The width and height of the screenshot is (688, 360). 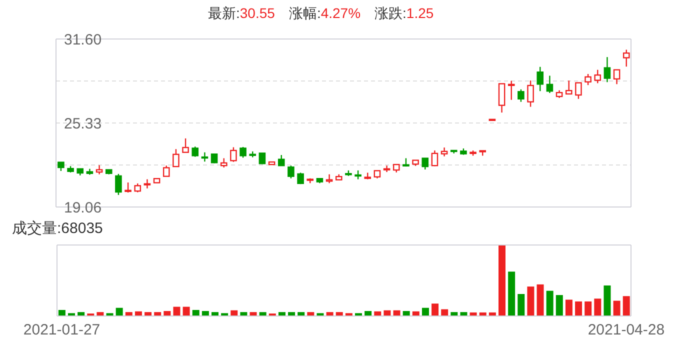 I want to click on text: 最新:30.55, so click(x=241, y=14).